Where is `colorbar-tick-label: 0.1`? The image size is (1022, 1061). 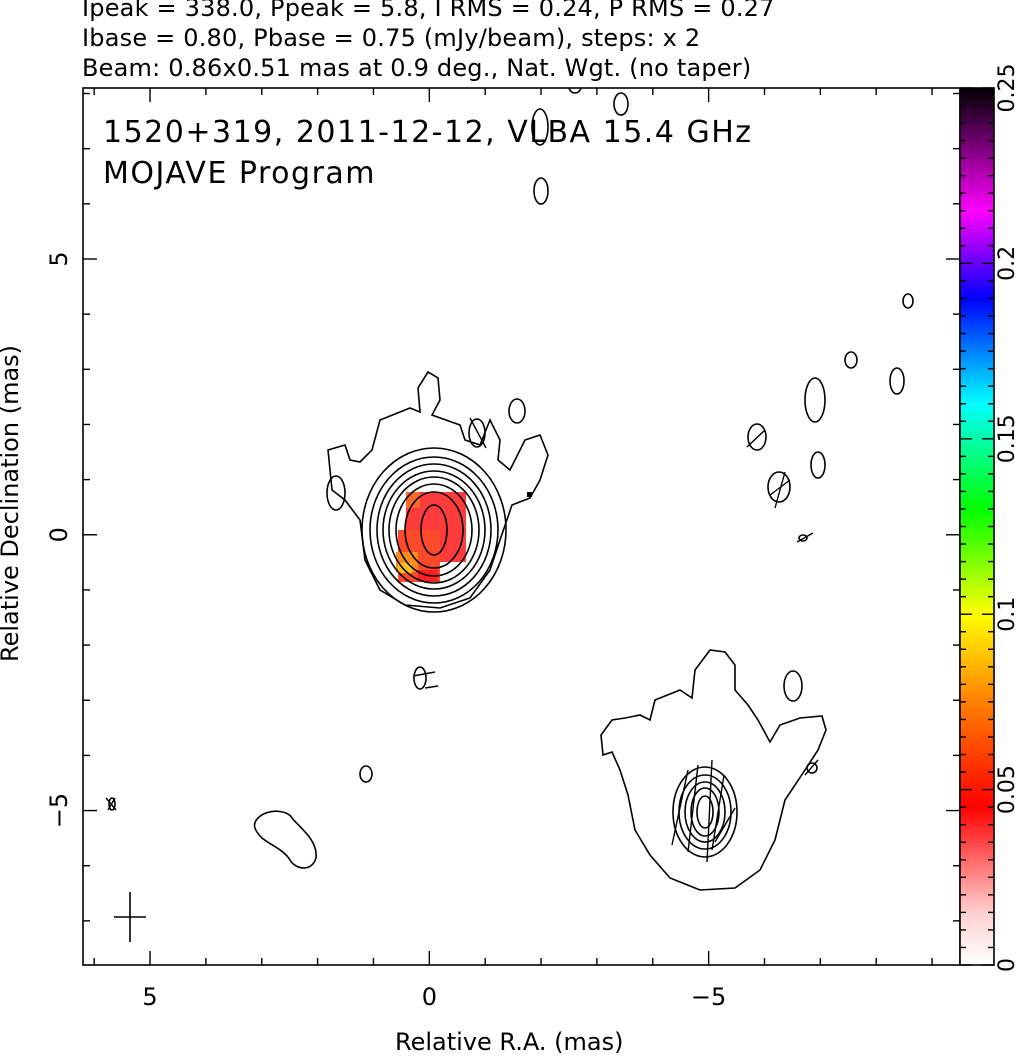
colorbar-tick-label: 0.1 is located at coordinates (1007, 614).